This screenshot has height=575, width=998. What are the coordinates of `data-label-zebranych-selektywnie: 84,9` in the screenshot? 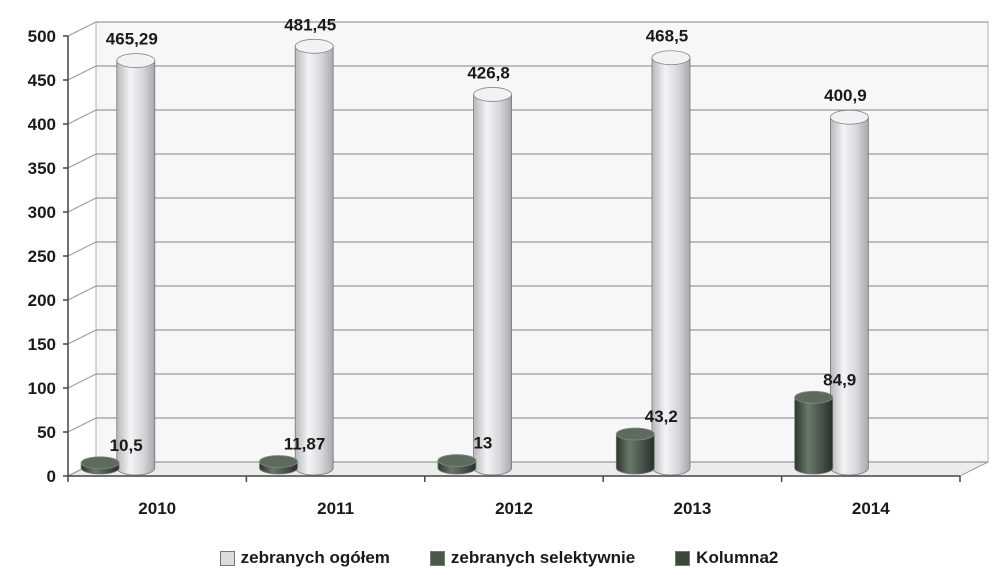 It's located at (839, 379).